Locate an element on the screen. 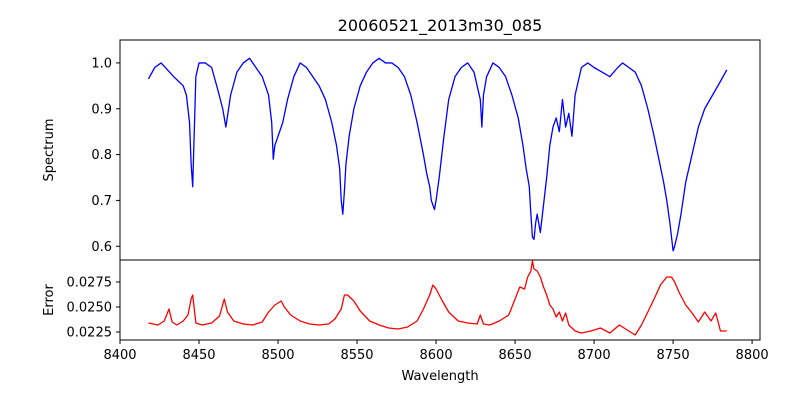 The width and height of the screenshot is (800, 404). x-tick-label: 8800 is located at coordinates (752, 355).